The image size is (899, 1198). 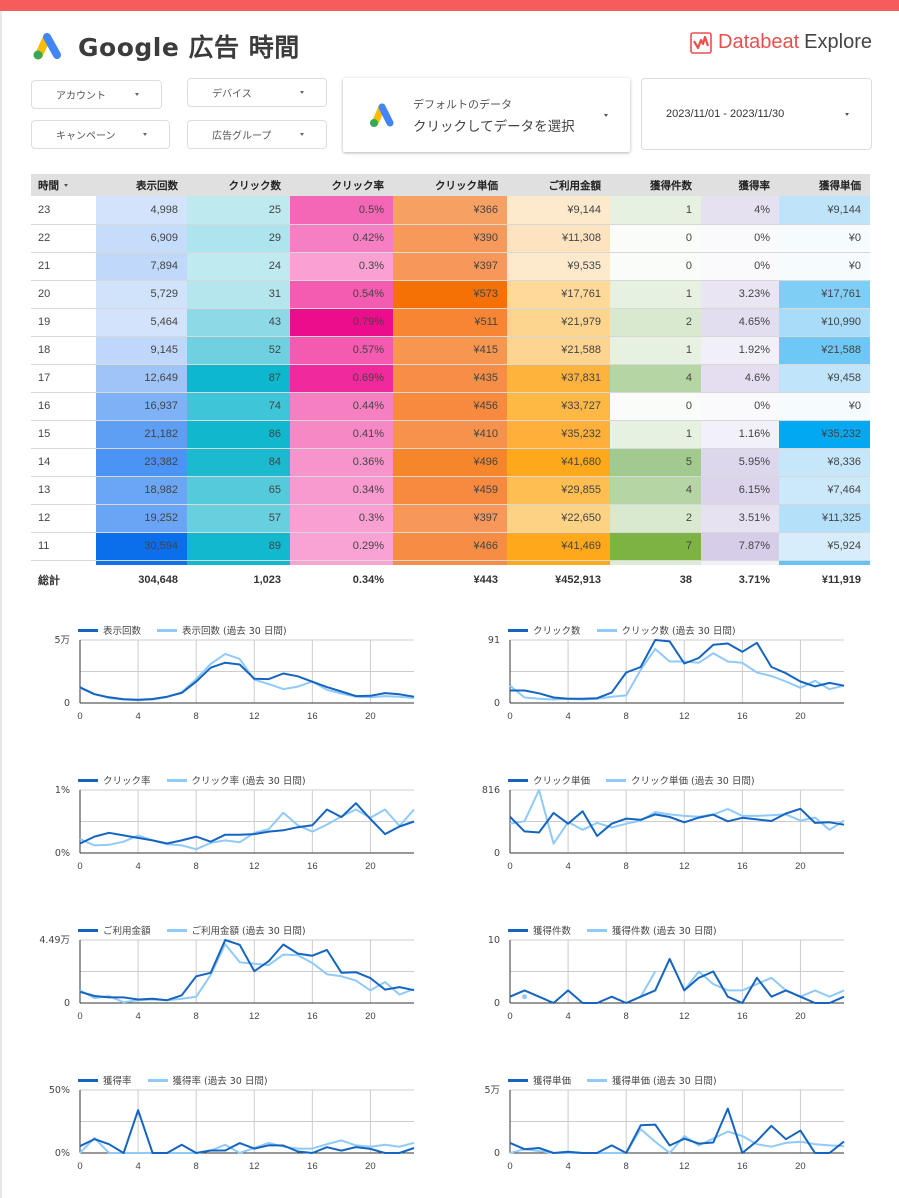 I want to click on table-cell: 7, so click(x=655, y=546).